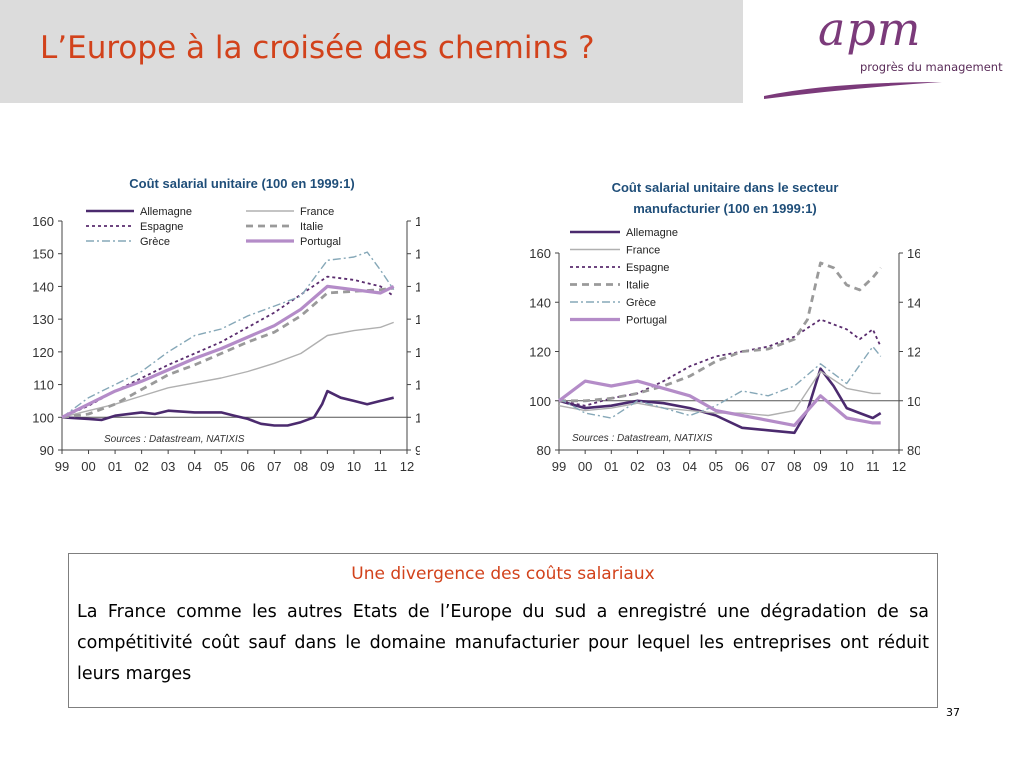 The image size is (1024, 768). What do you see at coordinates (43, 254) in the screenshot?
I see `chart-left-y-tick-label-left: 150` at bounding box center [43, 254].